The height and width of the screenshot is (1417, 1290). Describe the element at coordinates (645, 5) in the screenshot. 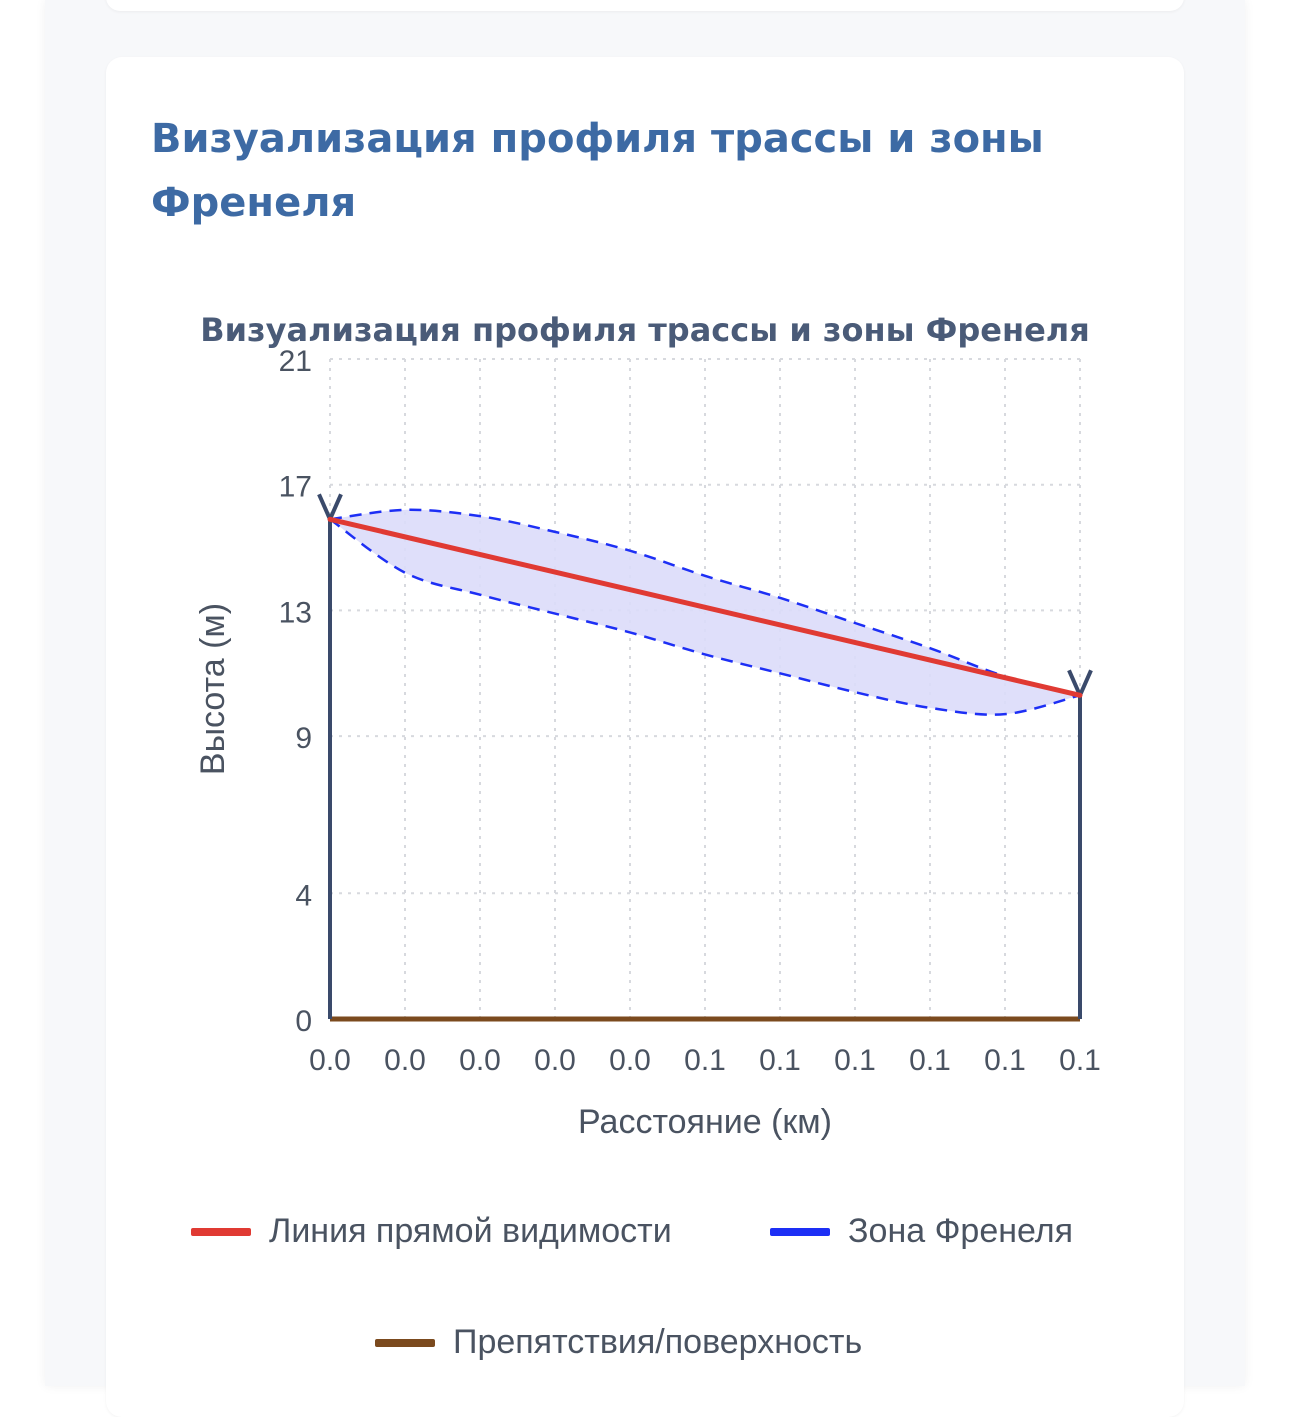

I see `previous-card` at that location.